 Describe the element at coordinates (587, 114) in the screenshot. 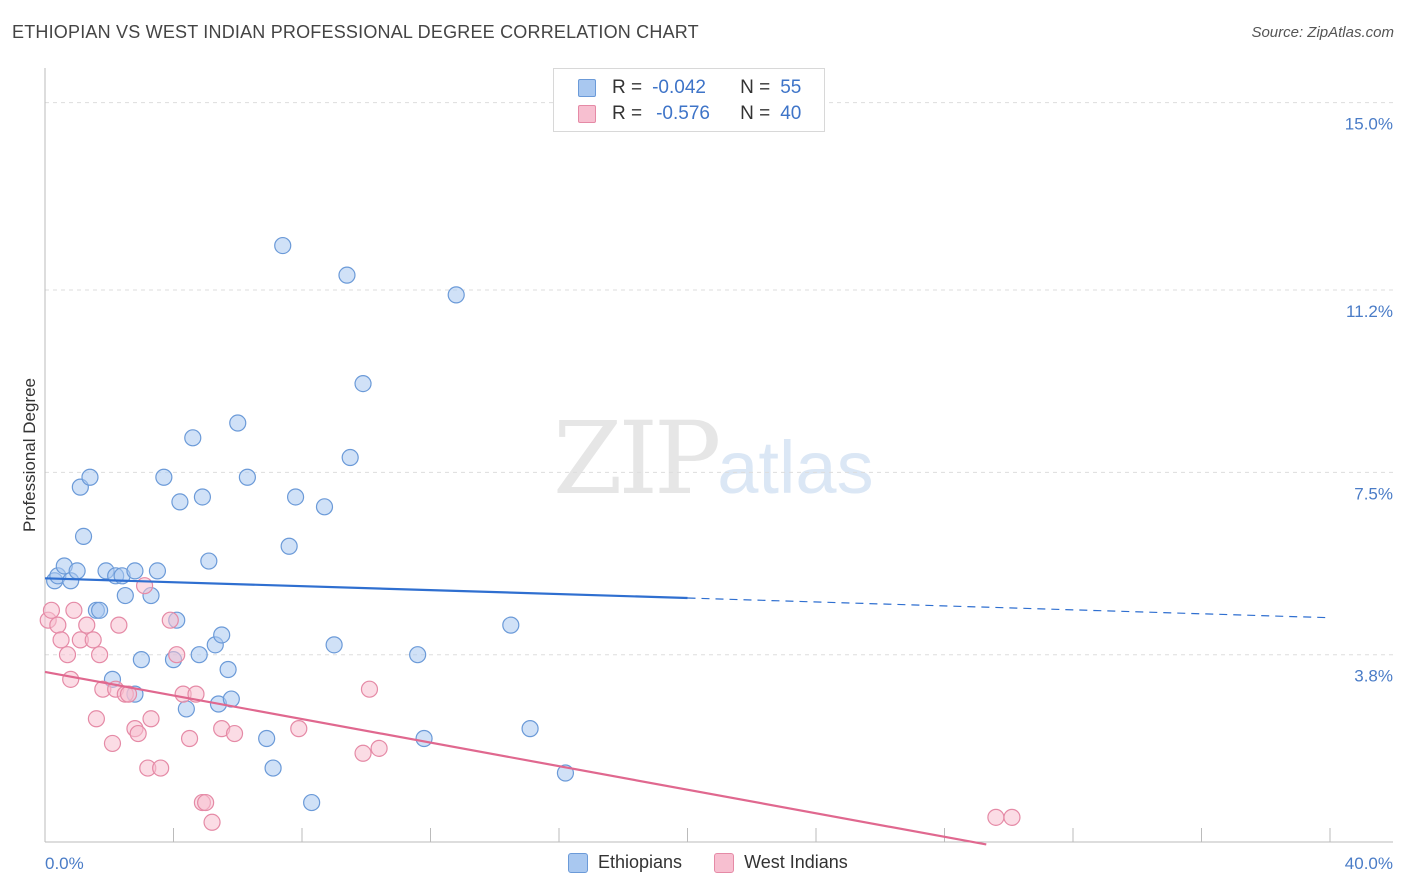

I see `legend-swatch-west-indians` at that location.